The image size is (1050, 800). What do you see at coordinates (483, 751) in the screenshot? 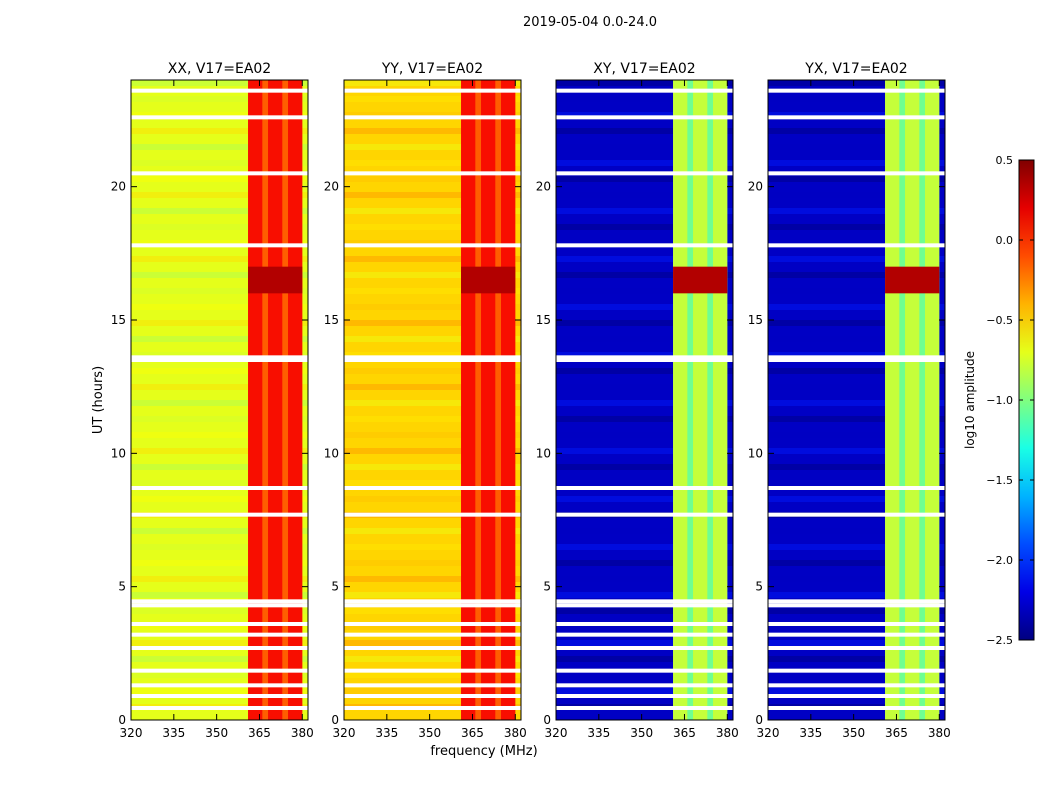
I see `x-axis-label: frequency (MHz)` at bounding box center [483, 751].